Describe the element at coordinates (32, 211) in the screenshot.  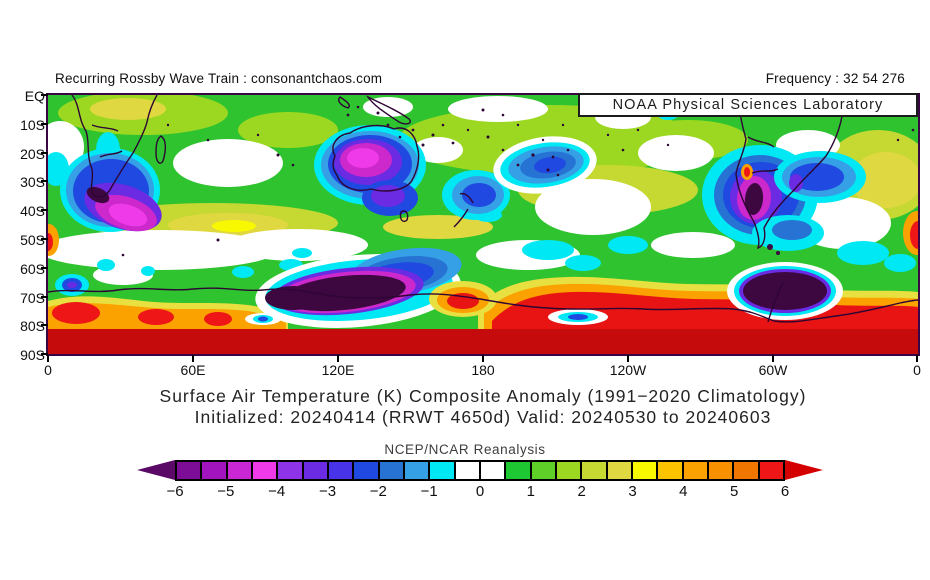
I see `y-axis-label: 40S` at that location.